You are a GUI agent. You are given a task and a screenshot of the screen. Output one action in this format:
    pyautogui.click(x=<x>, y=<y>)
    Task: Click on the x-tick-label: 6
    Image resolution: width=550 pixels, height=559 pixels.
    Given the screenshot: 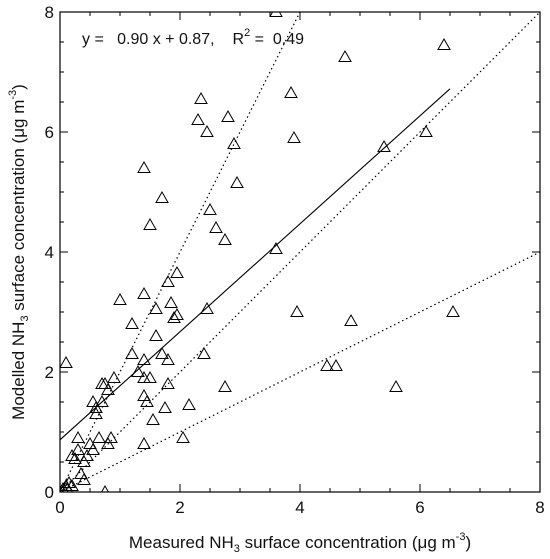 What is the action you would take?
    pyautogui.click(x=419, y=507)
    